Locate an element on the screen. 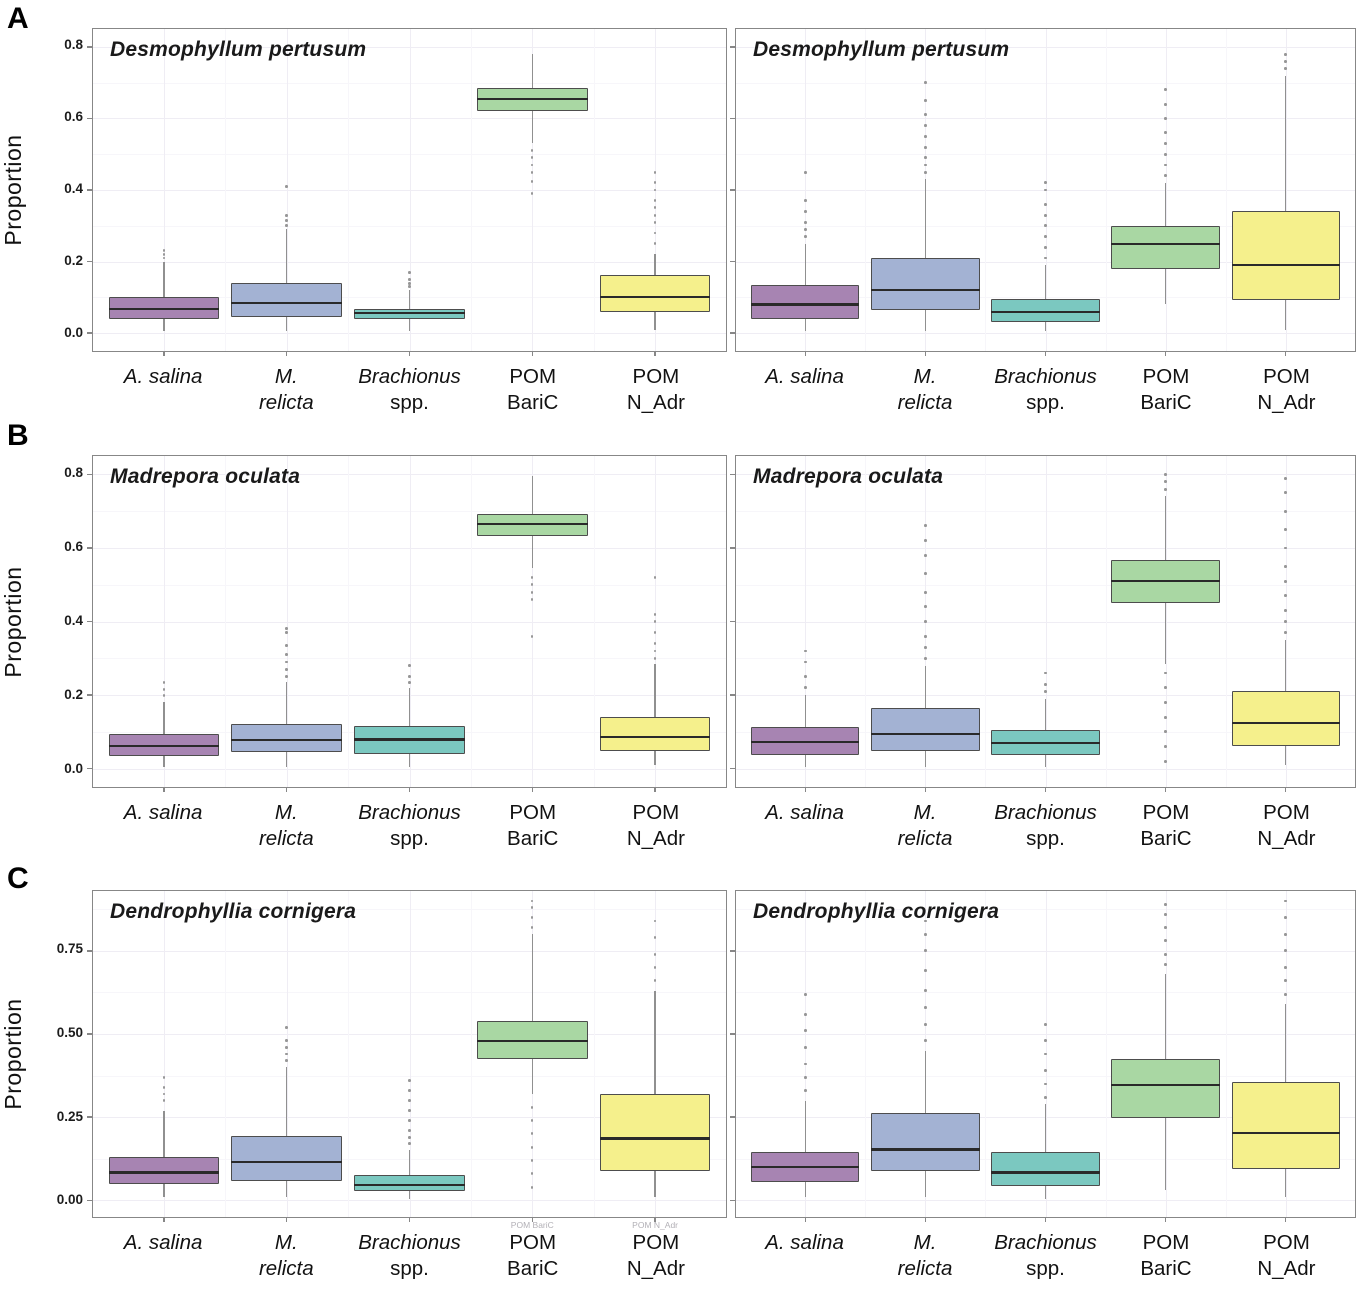 Image resolution: width=1356 pixels, height=1297 pixels. category-label-line: relicta is located at coordinates (925, 1268).